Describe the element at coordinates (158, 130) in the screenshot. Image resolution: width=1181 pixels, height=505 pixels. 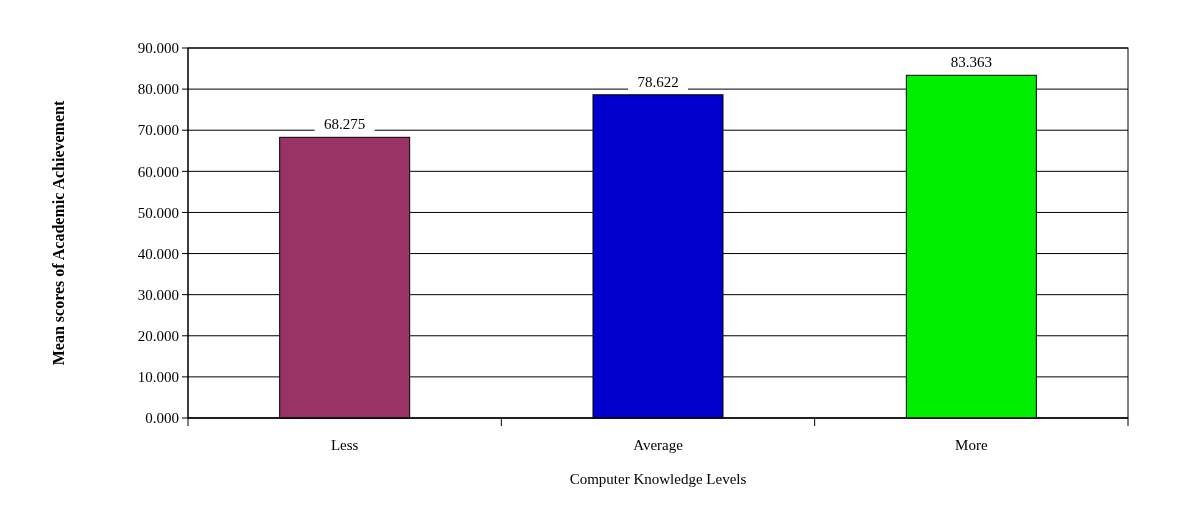
I see `y-tick-label: 70.000` at that location.